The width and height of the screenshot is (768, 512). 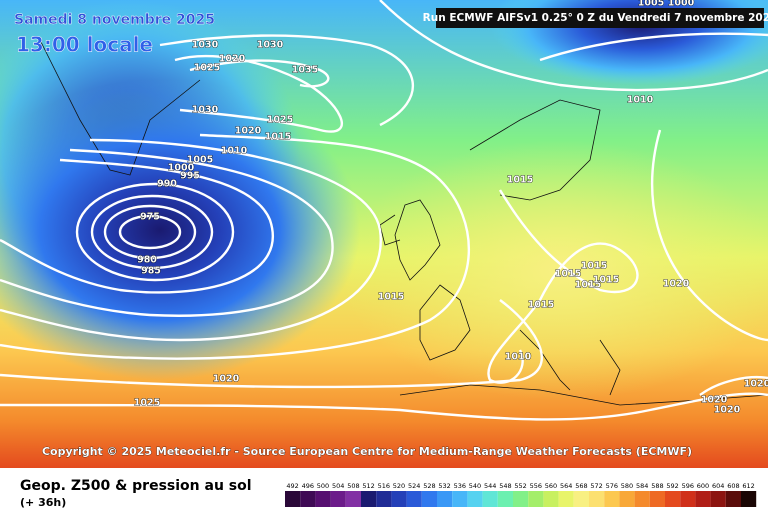 What do you see at coordinates (520, 486) in the screenshot?
I see `scale-label: 552` at bounding box center [520, 486].